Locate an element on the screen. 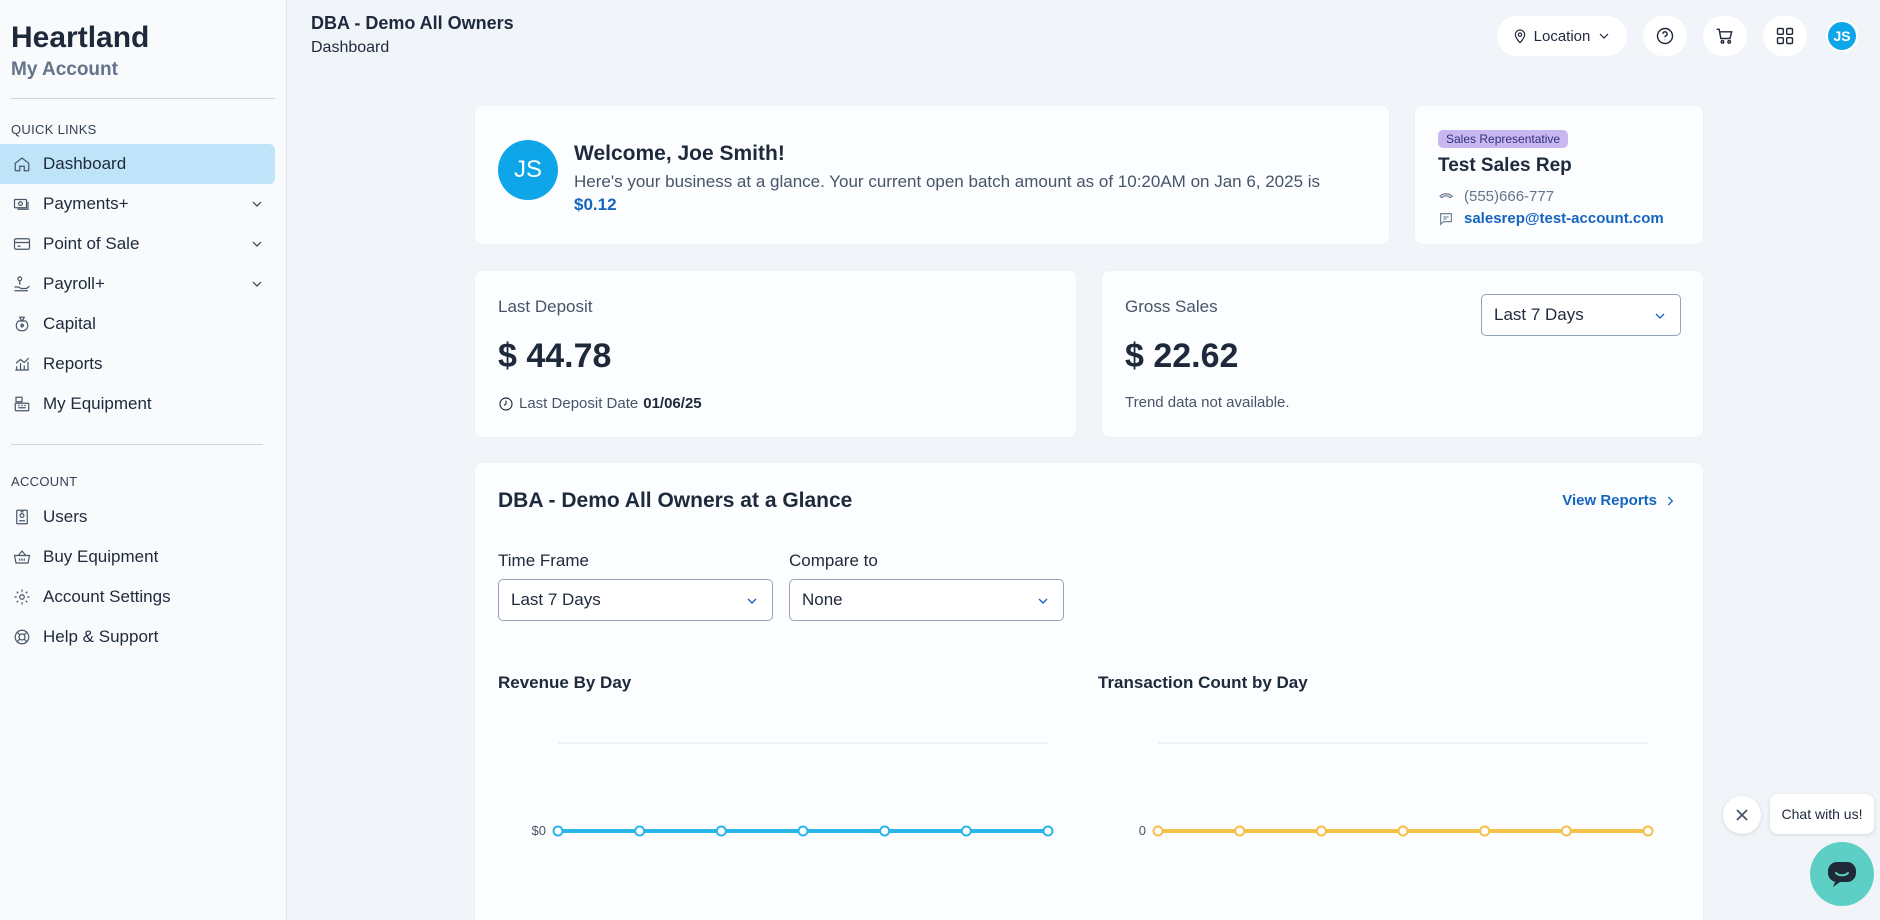  rep-phone: (555)666-777 is located at coordinates (1509, 196).